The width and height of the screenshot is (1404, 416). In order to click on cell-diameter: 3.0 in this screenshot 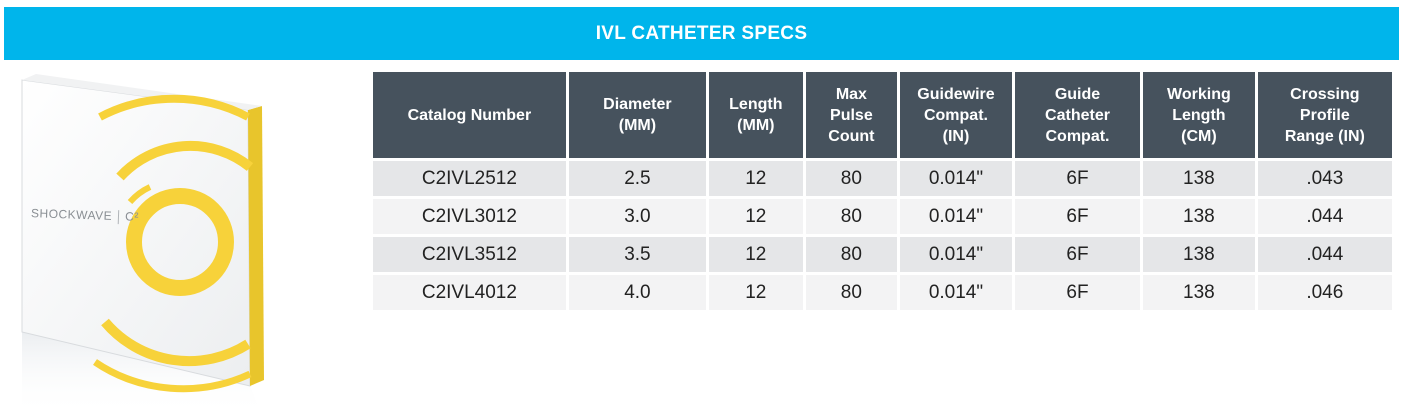, I will do `click(637, 216)`.